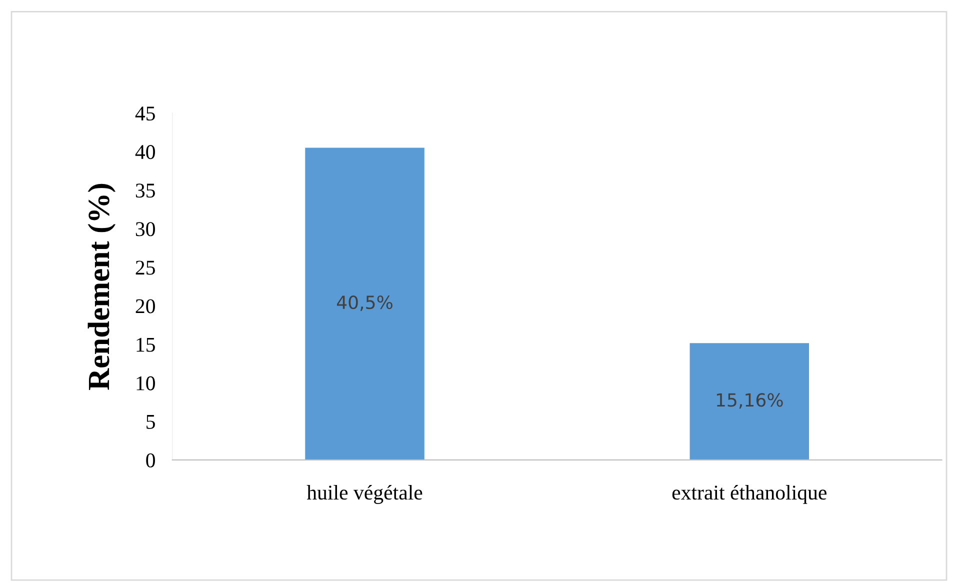 The image size is (958, 583). Describe the element at coordinates (145, 345) in the screenshot. I see `y-tick-label: 15` at that location.